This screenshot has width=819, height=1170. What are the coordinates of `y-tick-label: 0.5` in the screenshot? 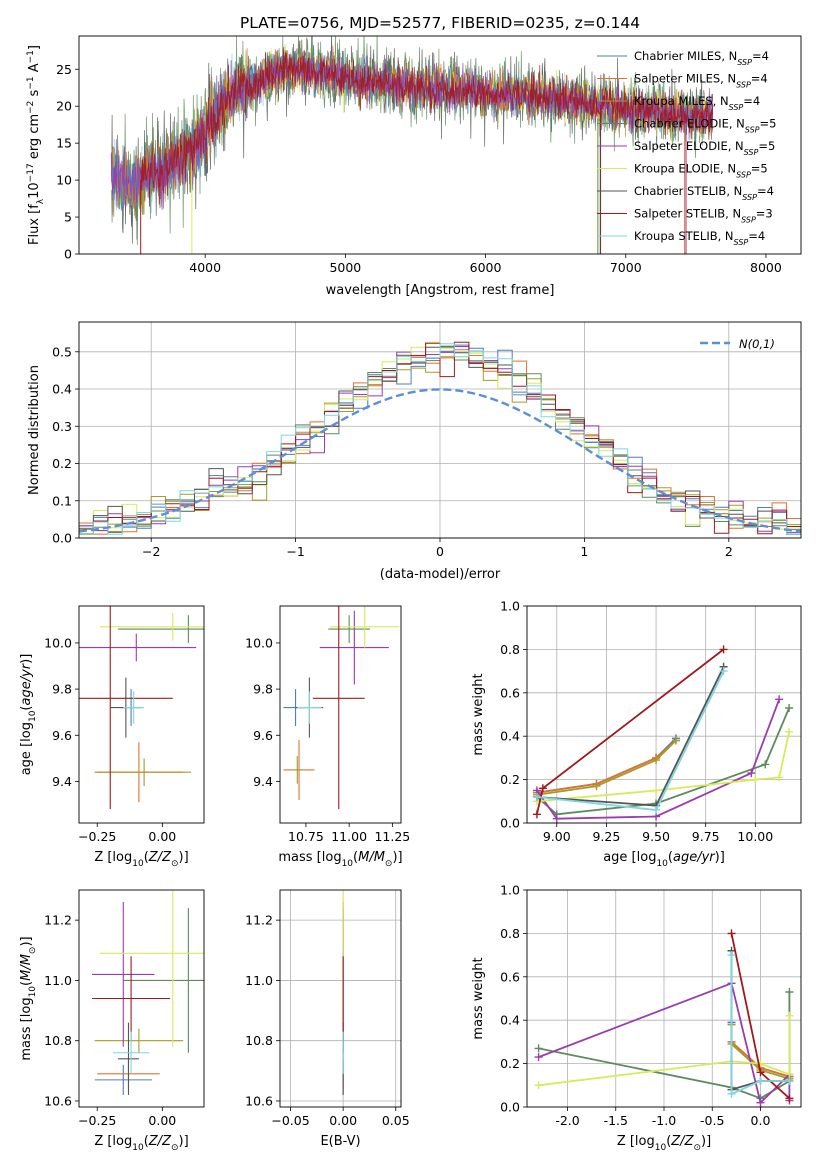 It's located at (62, 351).